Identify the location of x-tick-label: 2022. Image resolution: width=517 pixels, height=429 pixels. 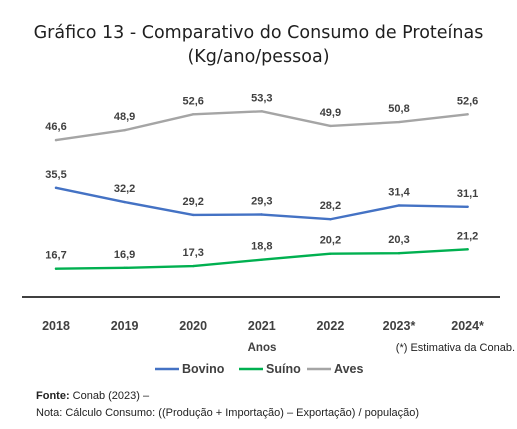
(330, 326).